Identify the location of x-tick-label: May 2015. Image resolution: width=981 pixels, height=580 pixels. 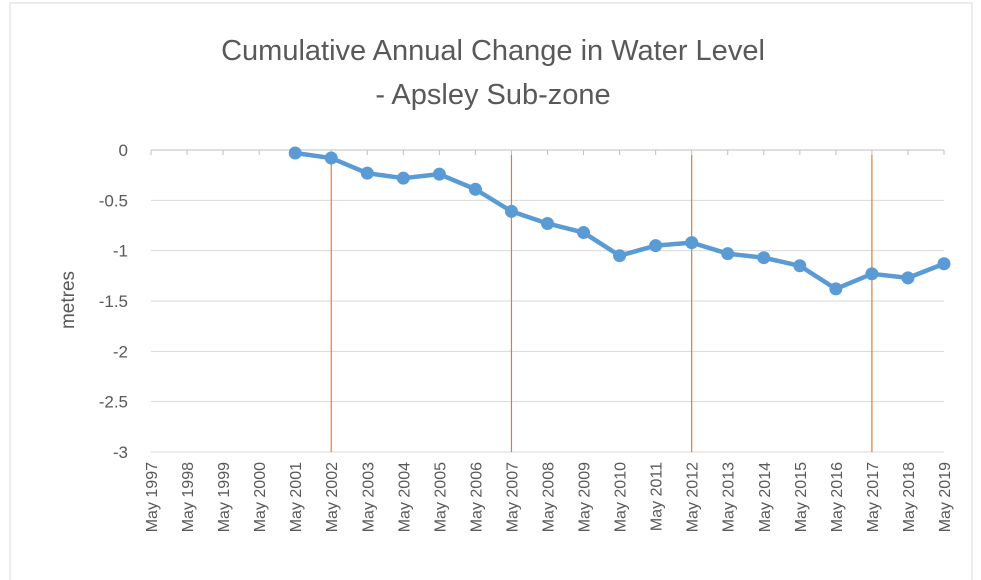
(801, 497).